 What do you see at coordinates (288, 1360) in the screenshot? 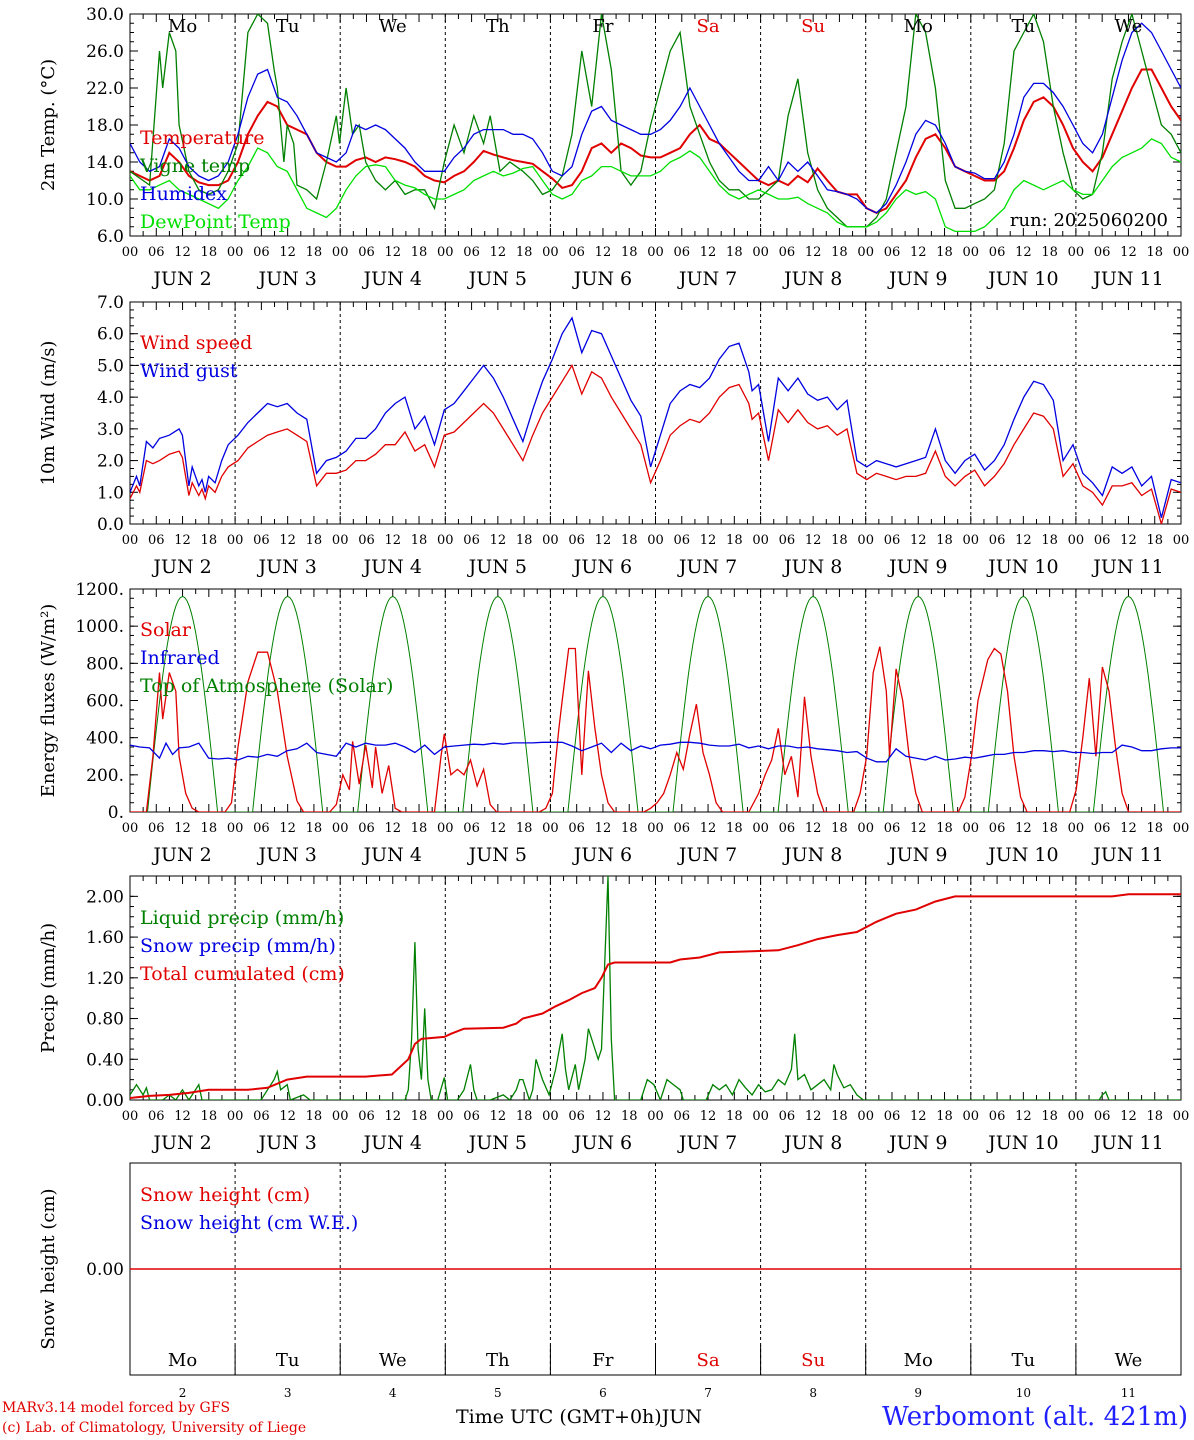
I see `weekday-label: Tu` at bounding box center [288, 1360].